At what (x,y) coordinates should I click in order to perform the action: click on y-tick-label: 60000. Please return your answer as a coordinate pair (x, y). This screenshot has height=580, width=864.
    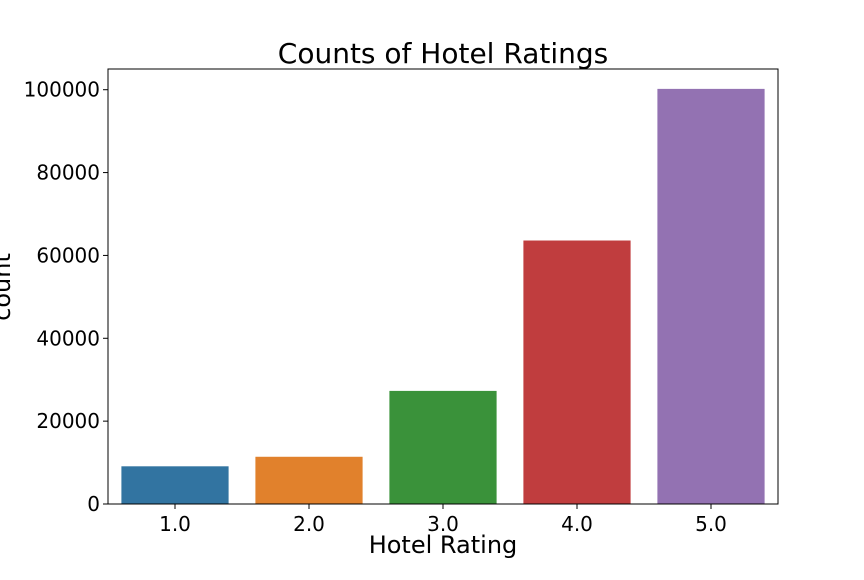
    Looking at the image, I should click on (68, 255).